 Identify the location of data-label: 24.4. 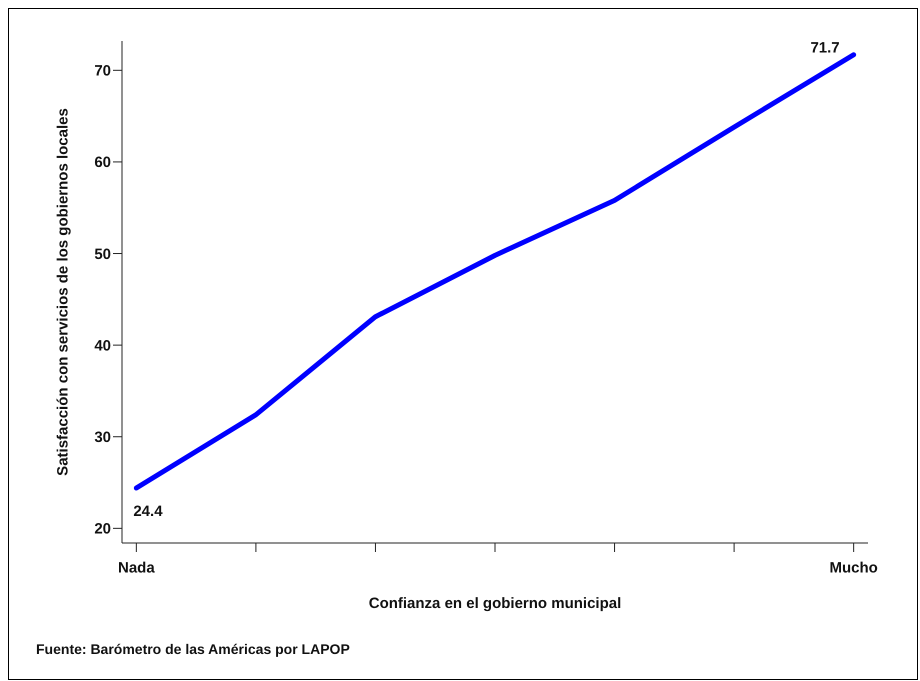
(148, 511).